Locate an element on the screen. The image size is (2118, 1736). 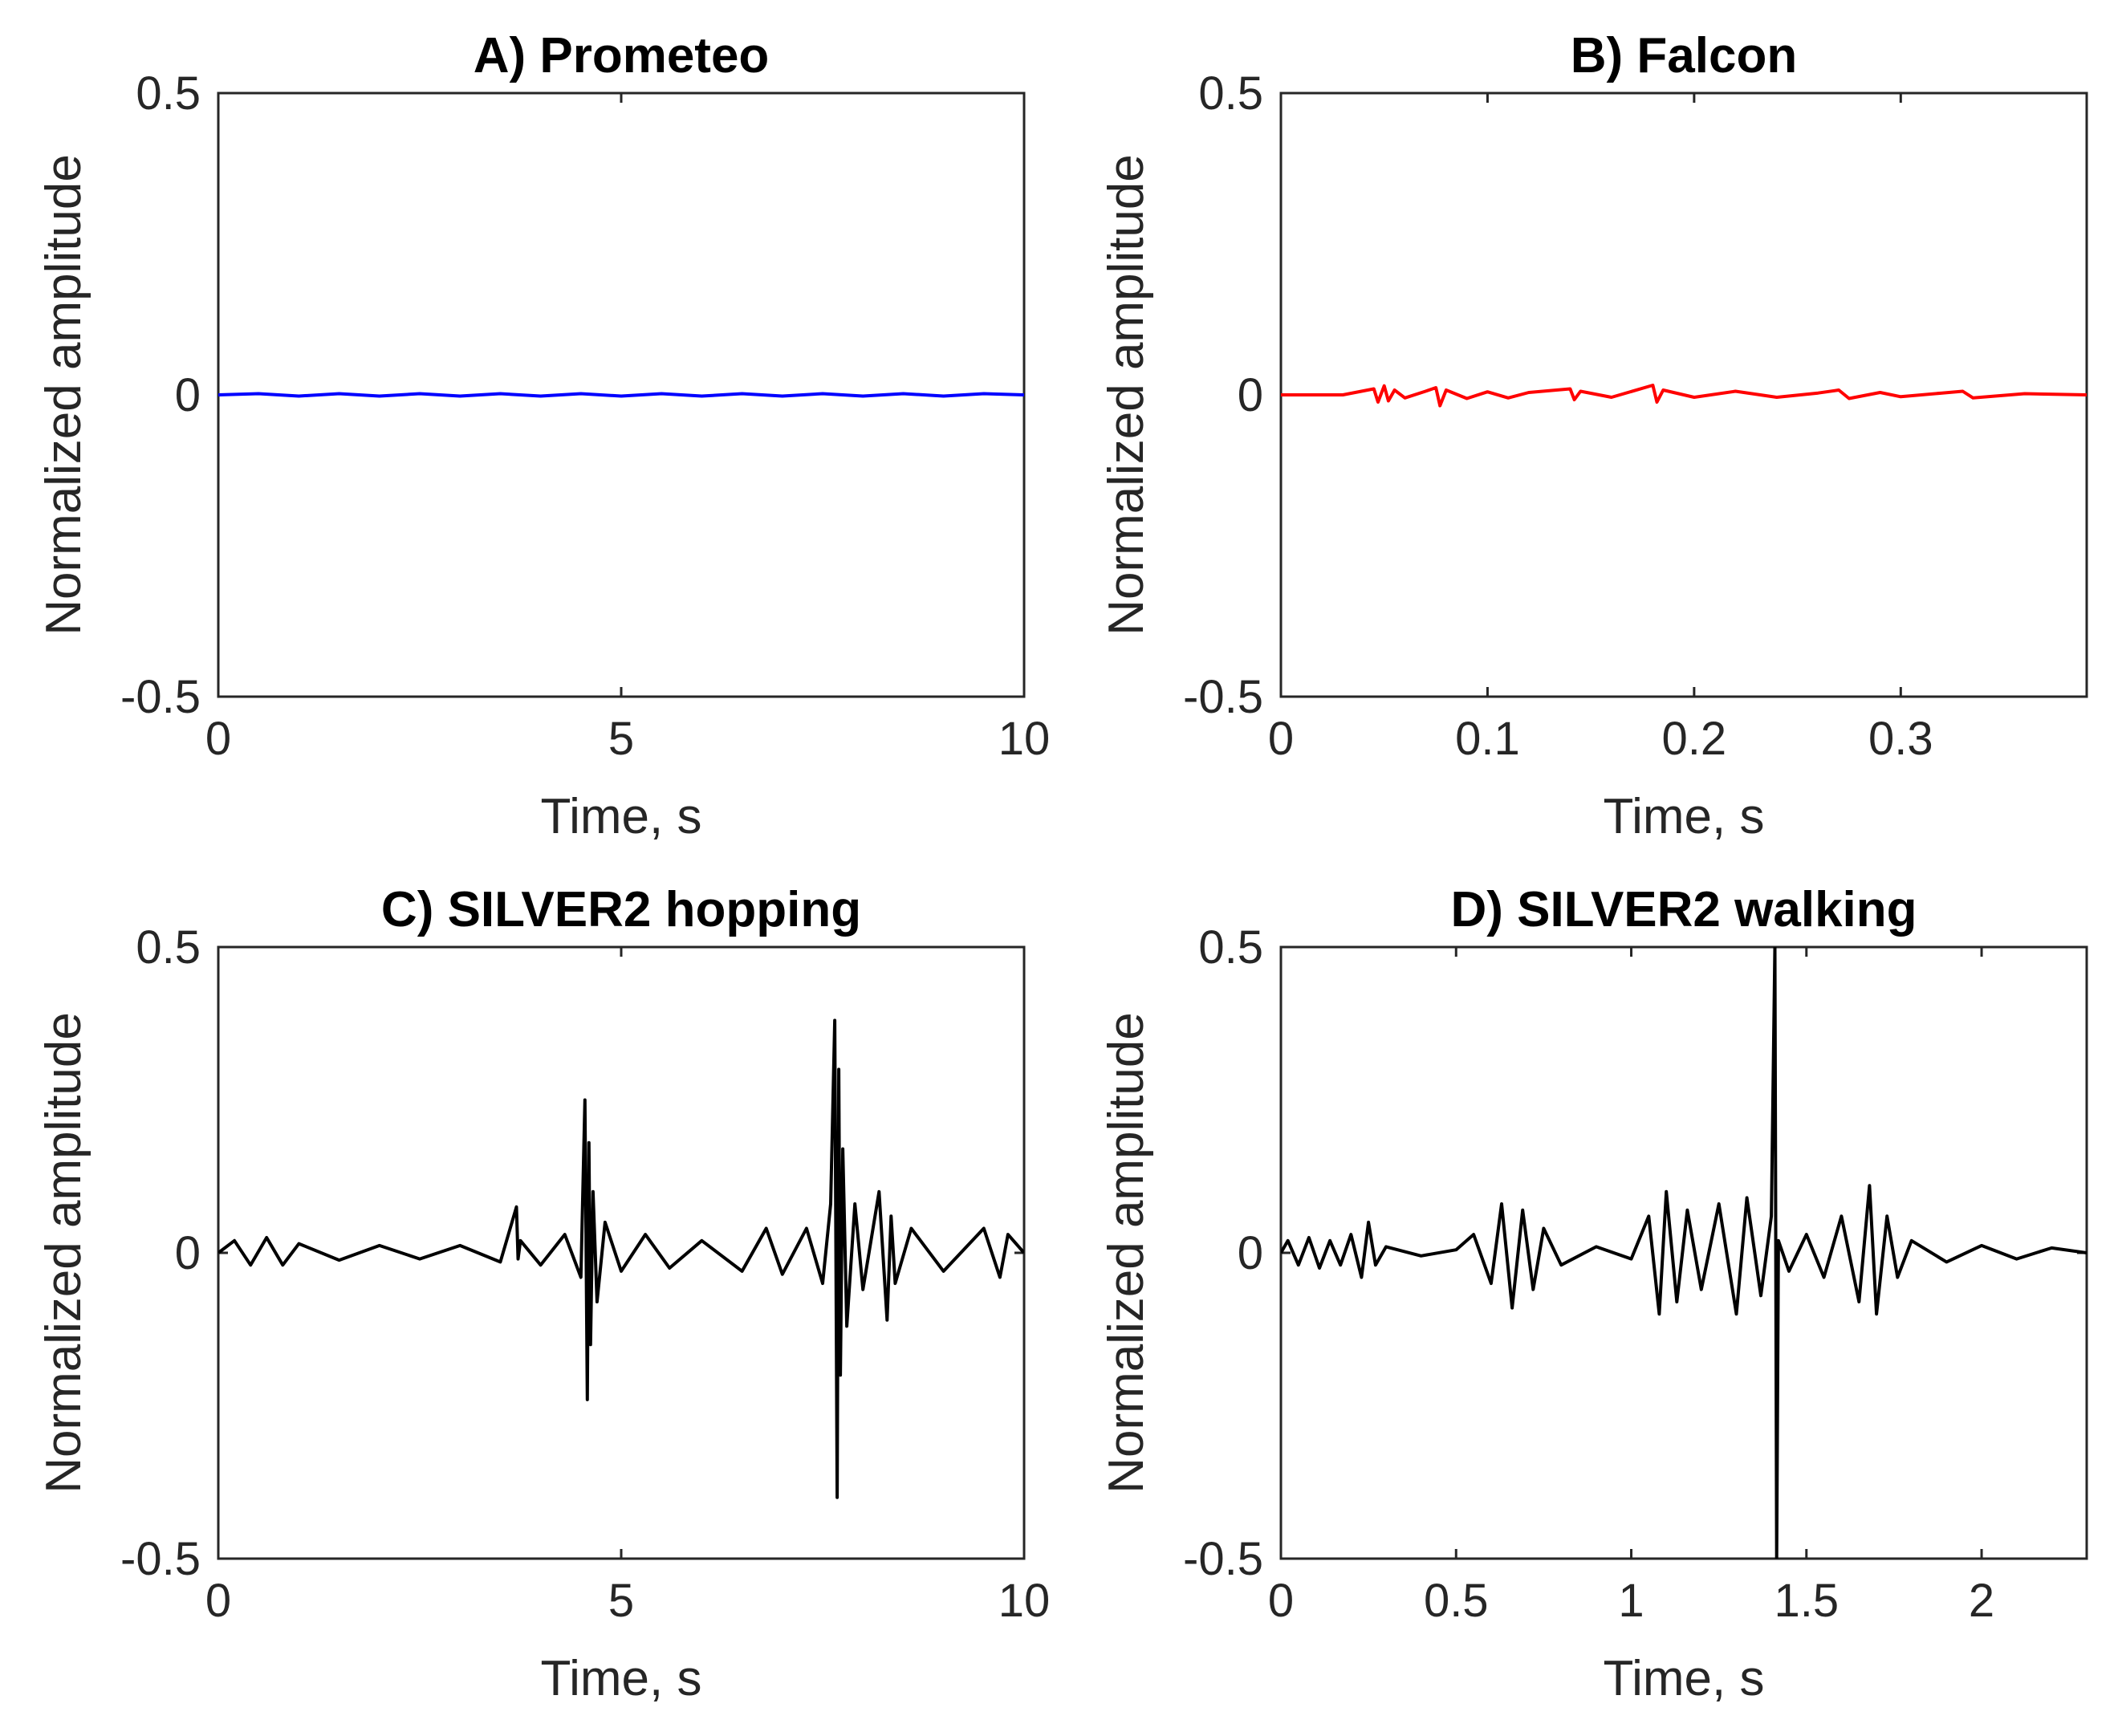
x-tick-label: 1.5 is located at coordinates (1806, 1601).